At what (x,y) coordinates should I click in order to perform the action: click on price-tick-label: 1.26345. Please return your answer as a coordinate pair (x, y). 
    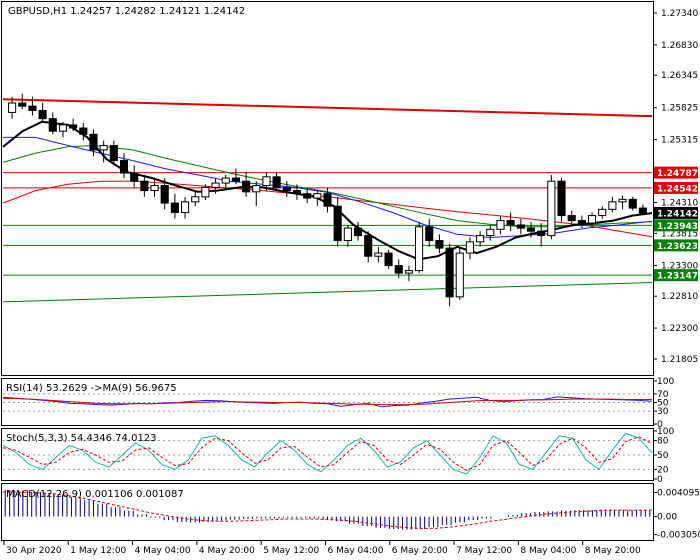
    Looking at the image, I should click on (679, 76).